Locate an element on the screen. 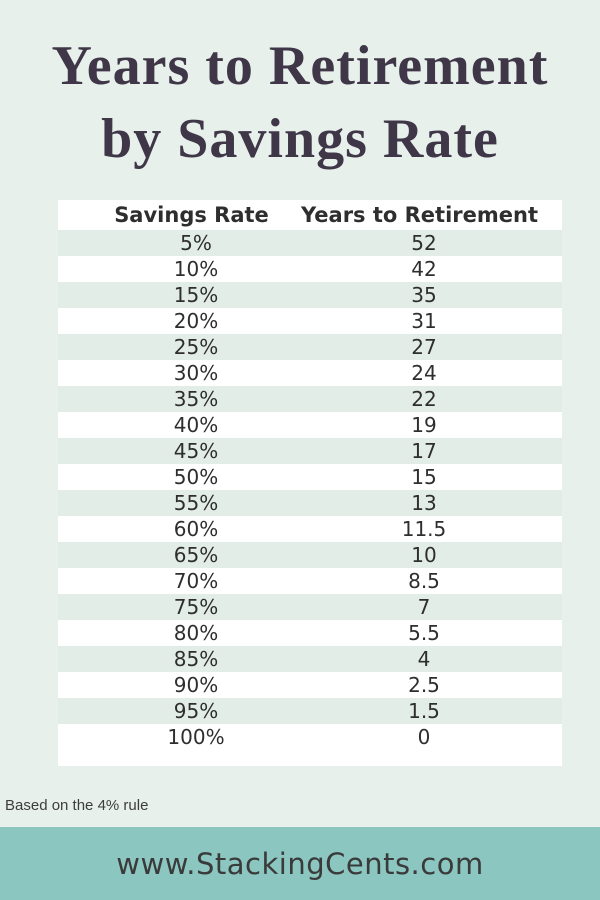  years-to-retirement-cell: 24 is located at coordinates (424, 373).